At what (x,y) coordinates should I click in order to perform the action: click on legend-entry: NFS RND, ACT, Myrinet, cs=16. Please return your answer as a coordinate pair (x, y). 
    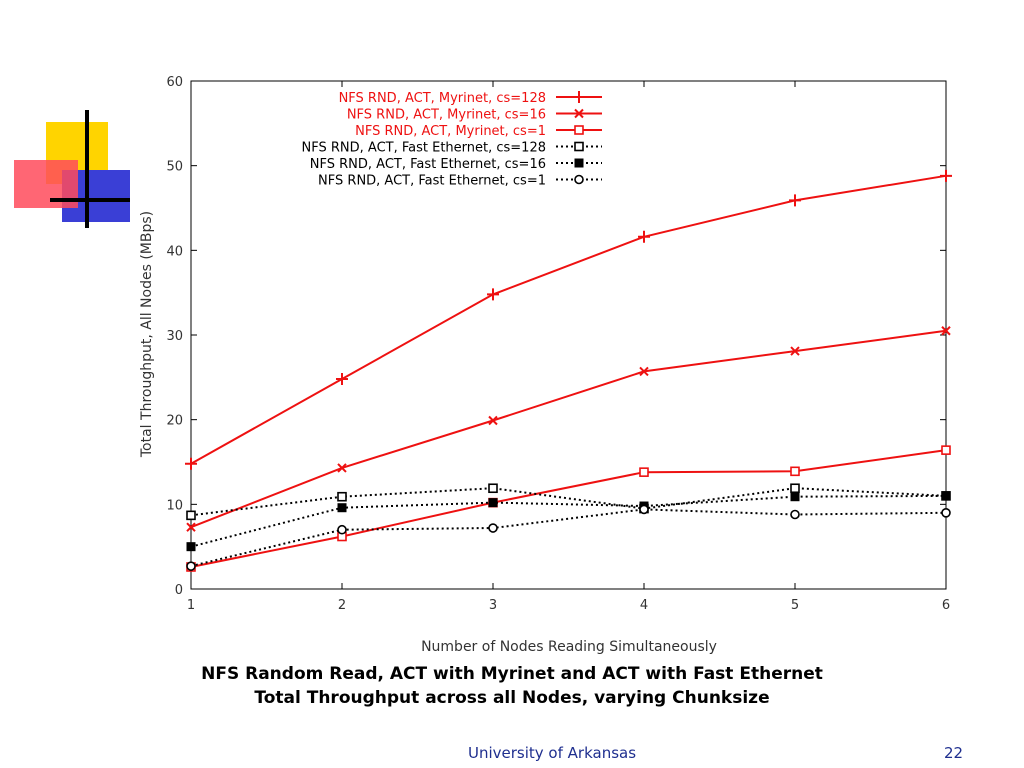
    Looking at the image, I should click on (474, 115).